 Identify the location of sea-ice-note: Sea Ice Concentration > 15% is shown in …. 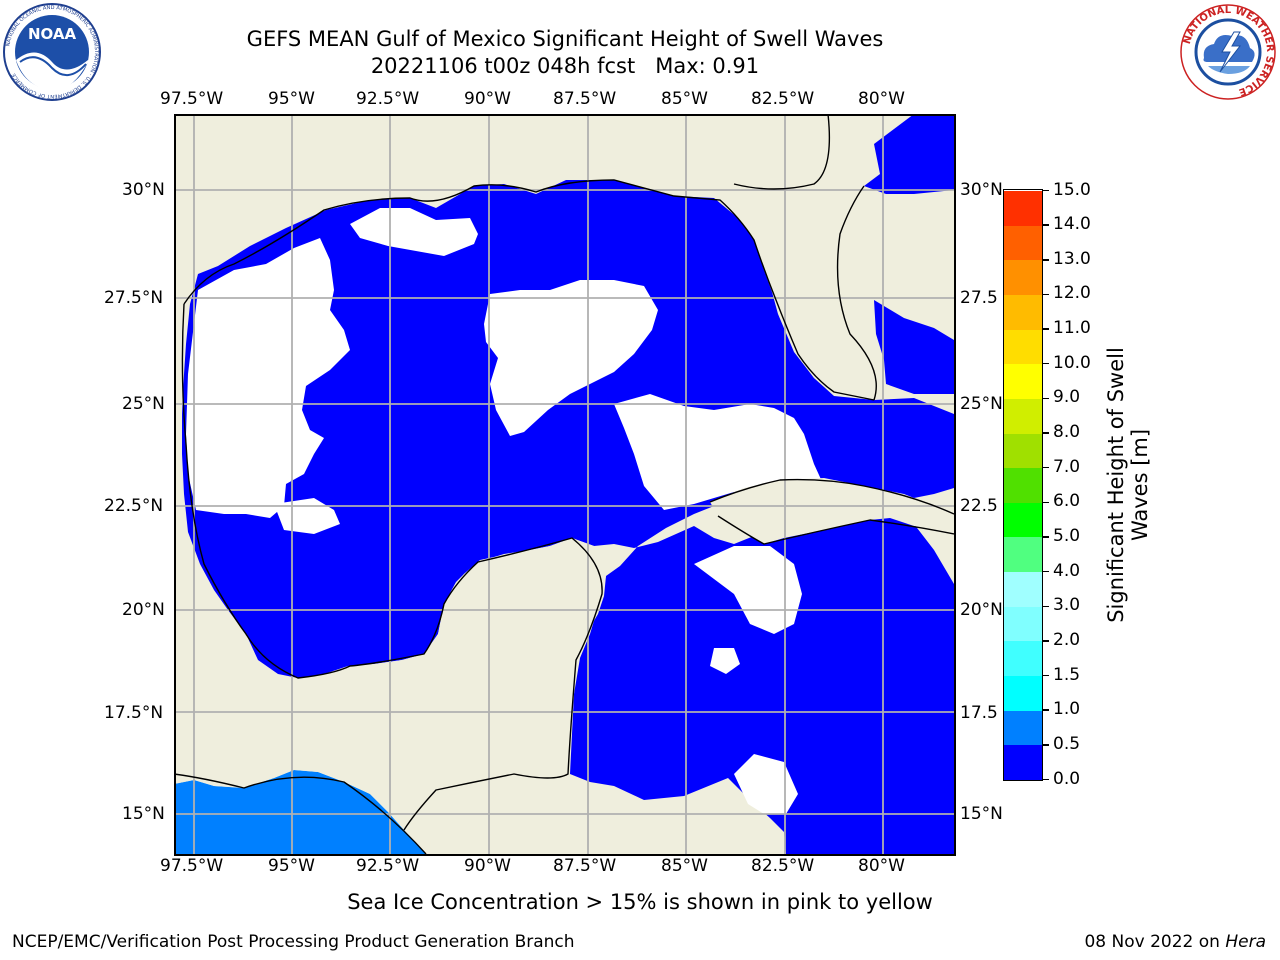
(640, 902).